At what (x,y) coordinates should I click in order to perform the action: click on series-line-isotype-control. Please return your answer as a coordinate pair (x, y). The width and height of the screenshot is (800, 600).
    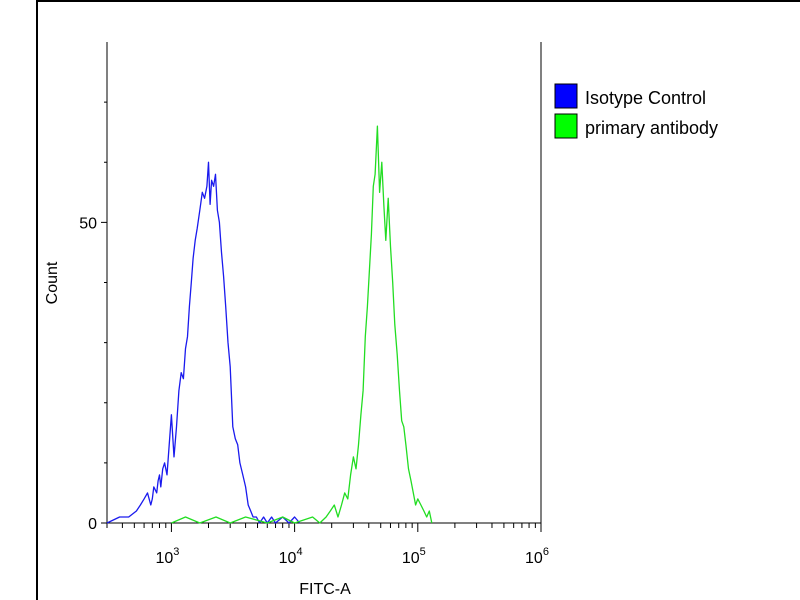
    Looking at the image, I should click on (203, 342).